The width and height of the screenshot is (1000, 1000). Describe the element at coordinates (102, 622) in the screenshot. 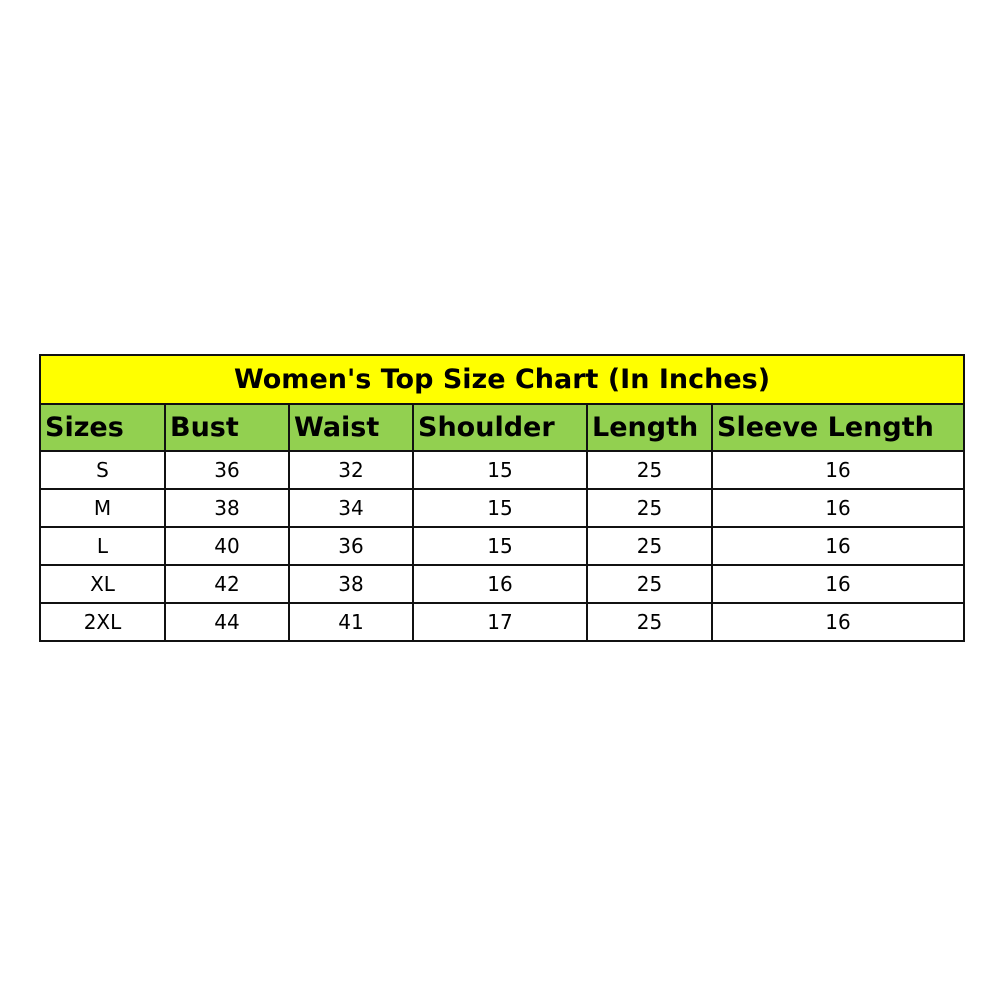

I see `table-cell: 2XL` at that location.